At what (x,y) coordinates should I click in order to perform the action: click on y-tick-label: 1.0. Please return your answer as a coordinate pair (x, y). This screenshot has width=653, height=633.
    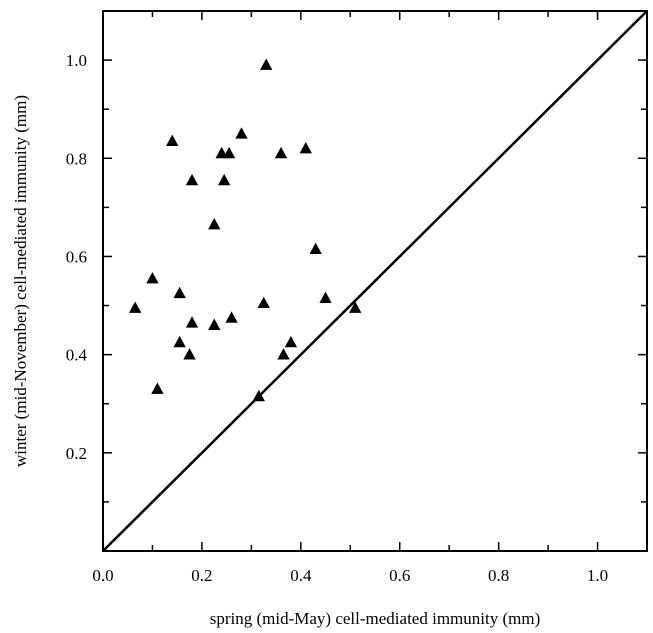
    Looking at the image, I should click on (76, 60).